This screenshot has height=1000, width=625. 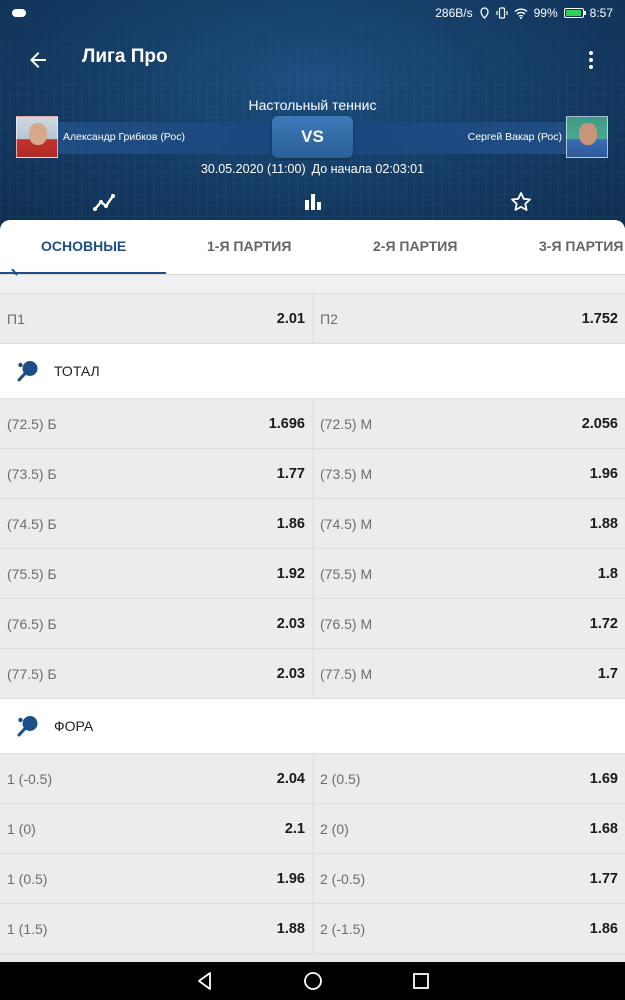 I want to click on odd-cell-under: (77.5) М 1.7, so click(x=469, y=673).